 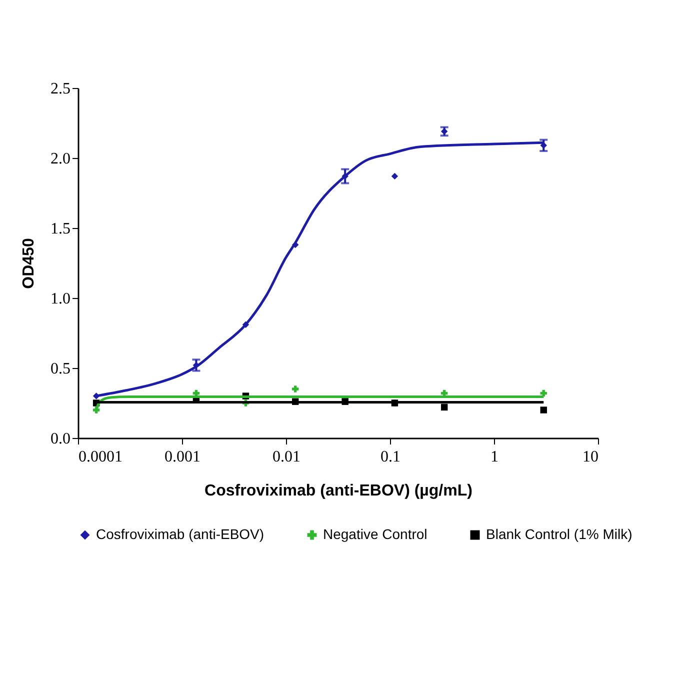 What do you see at coordinates (182, 457) in the screenshot?
I see `x-tick-label: 0.001` at bounding box center [182, 457].